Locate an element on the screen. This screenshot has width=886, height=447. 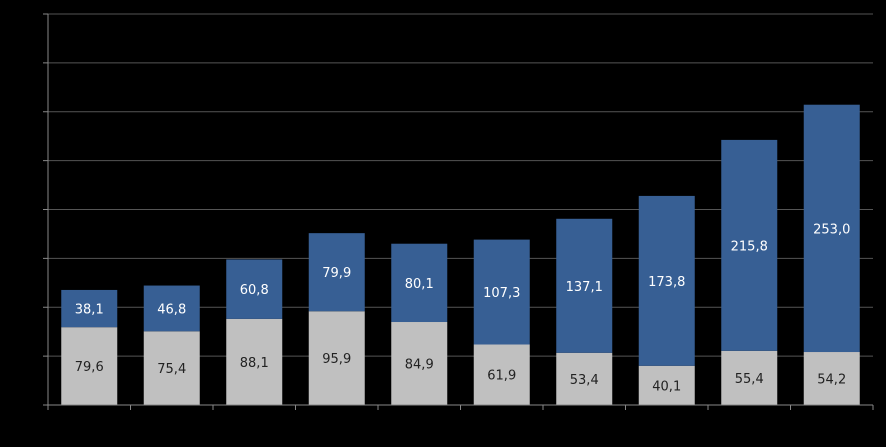
data-label: 38,1 is located at coordinates (89, 310).